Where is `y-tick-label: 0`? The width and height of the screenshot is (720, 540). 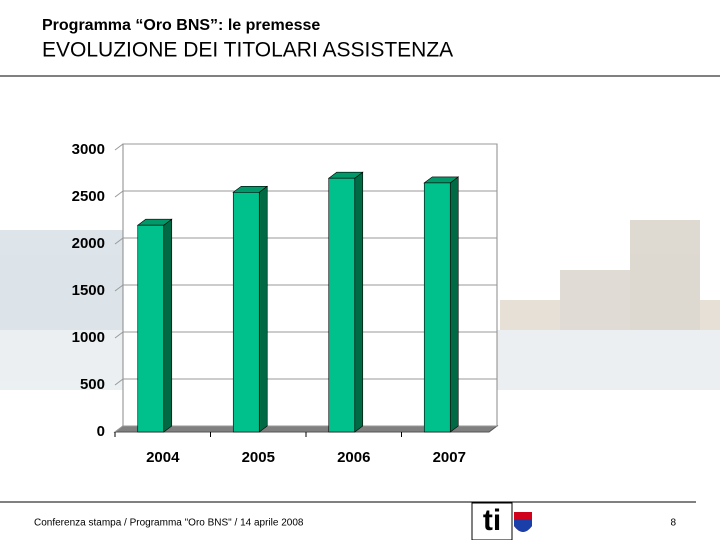 y-tick-label: 0 is located at coordinates (101, 431).